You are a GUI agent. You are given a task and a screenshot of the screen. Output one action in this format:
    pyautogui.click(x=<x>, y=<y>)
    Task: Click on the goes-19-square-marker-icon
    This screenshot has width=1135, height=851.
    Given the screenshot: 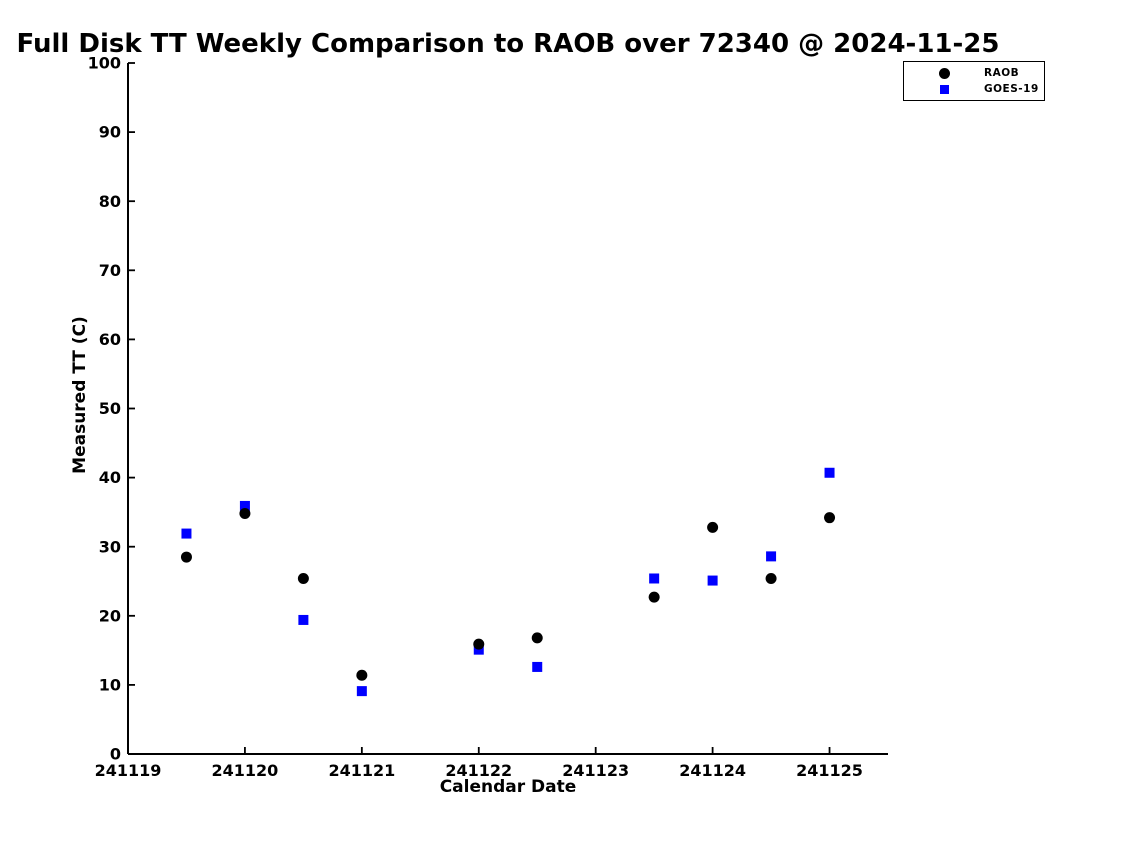 What is the action you would take?
    pyautogui.click(x=944, y=89)
    